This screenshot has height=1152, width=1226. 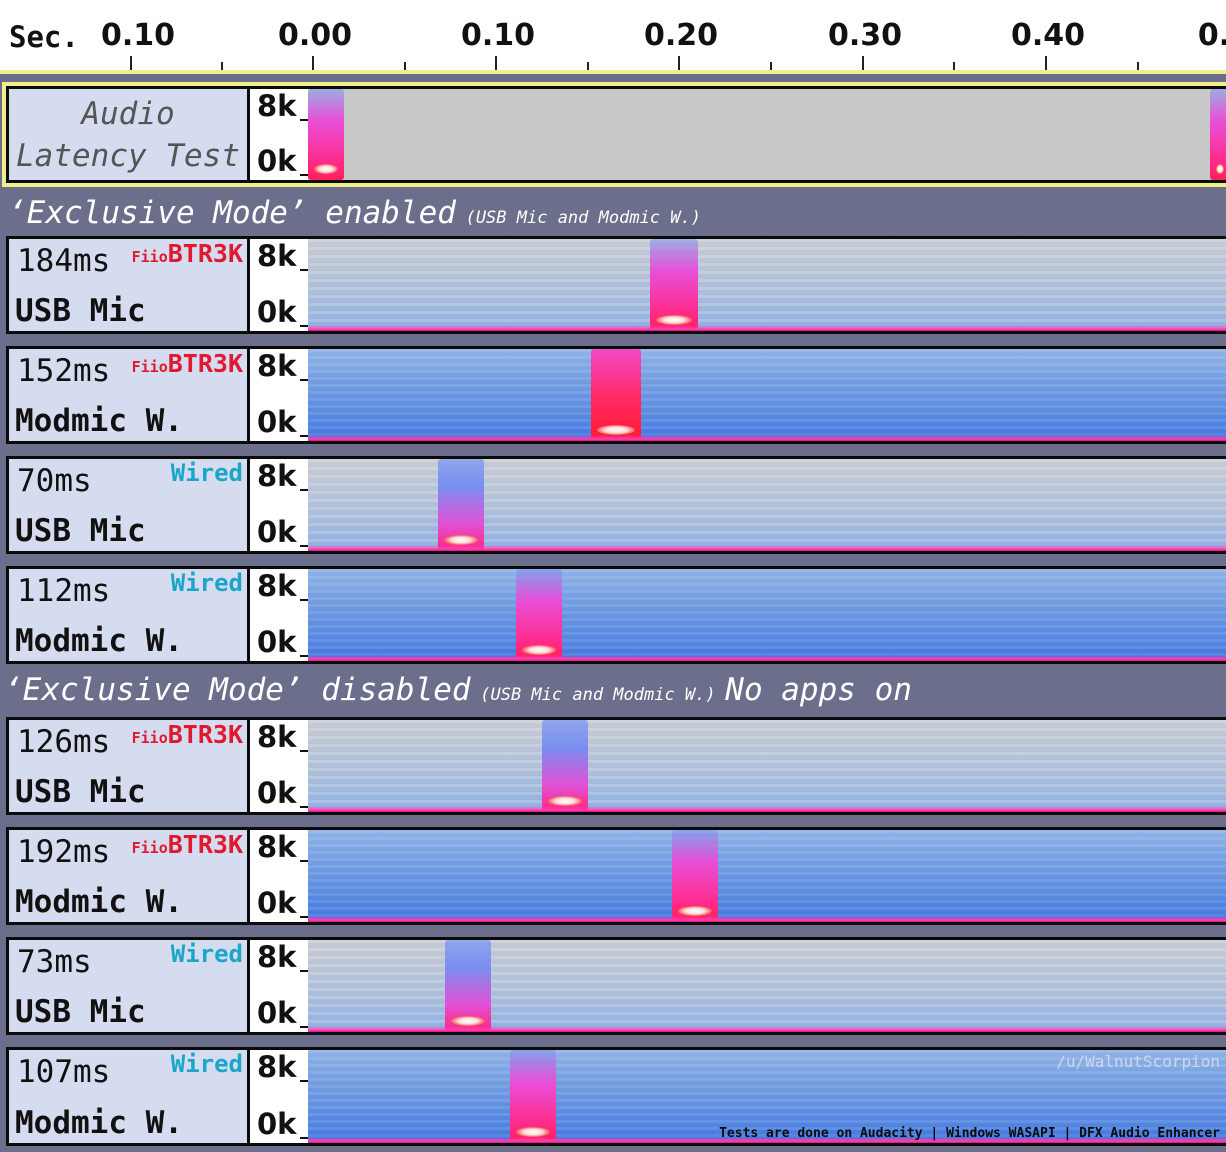 I want to click on track: 73ms Wired USB Mic 8k 0k, so click(x=616, y=986).